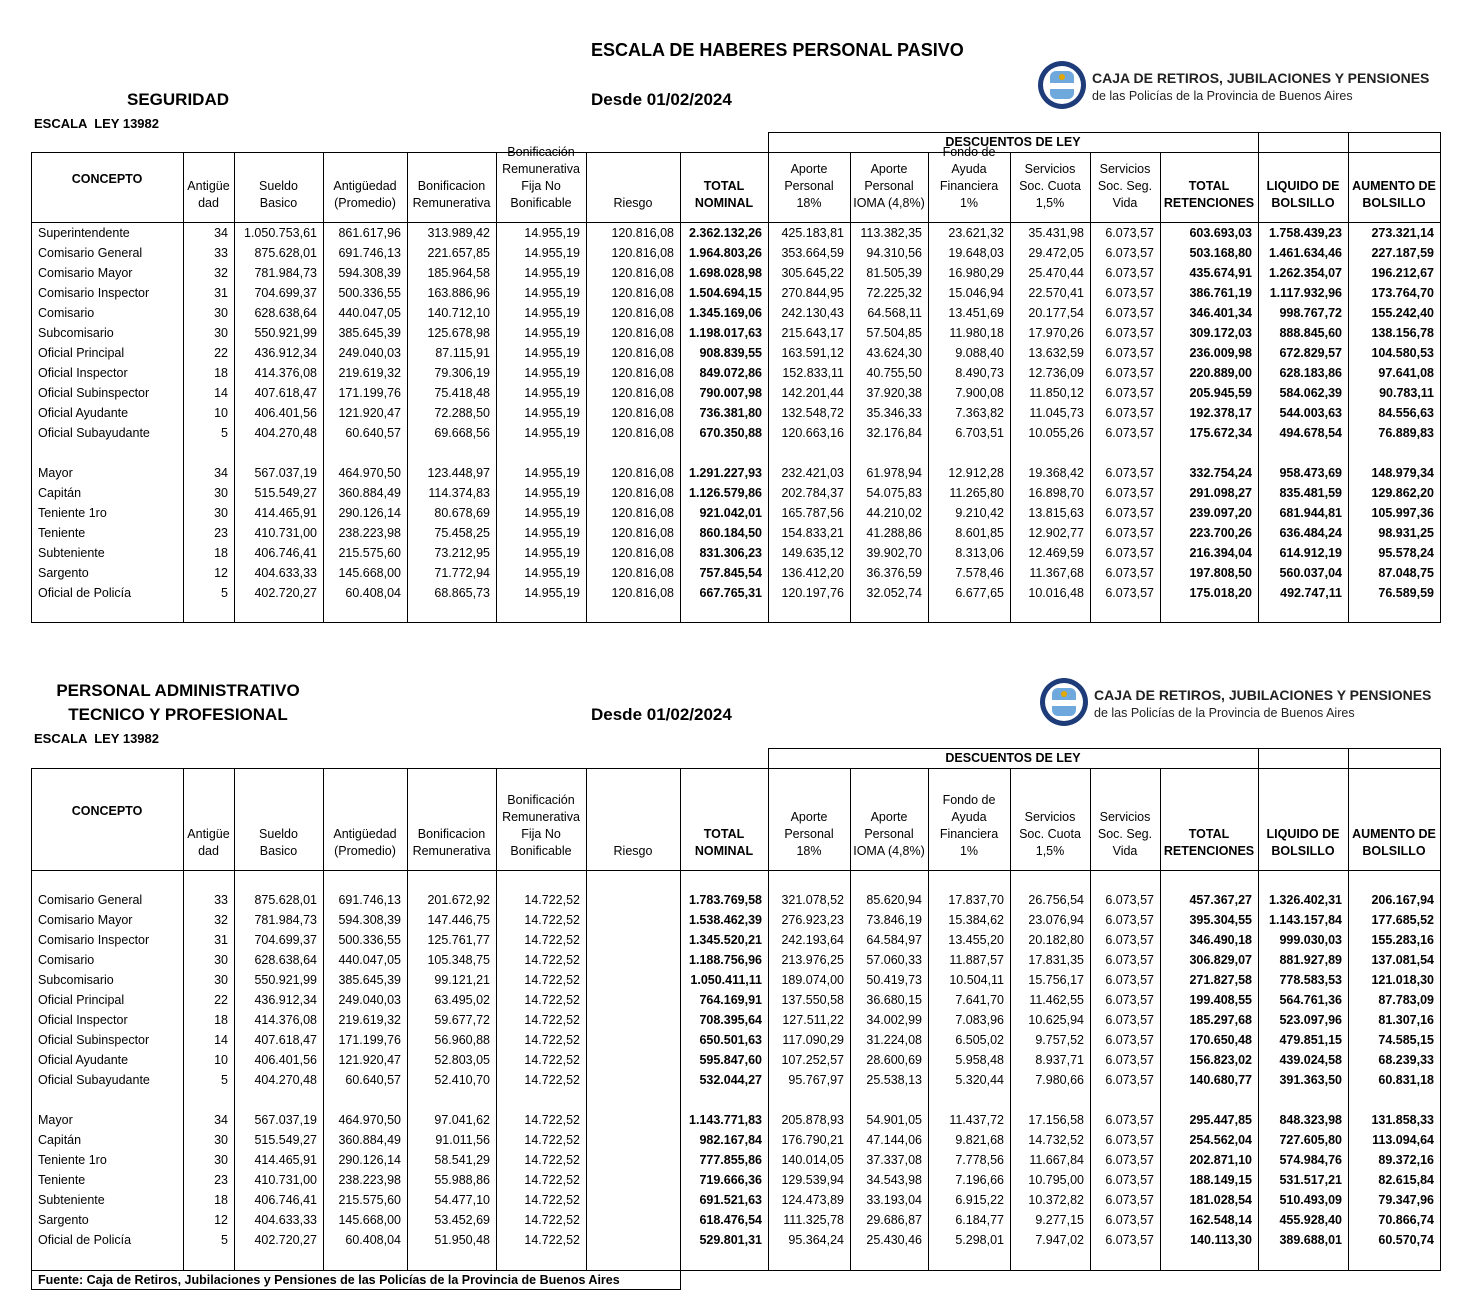  I want to click on column-header: Bonificación, so click(541, 152).